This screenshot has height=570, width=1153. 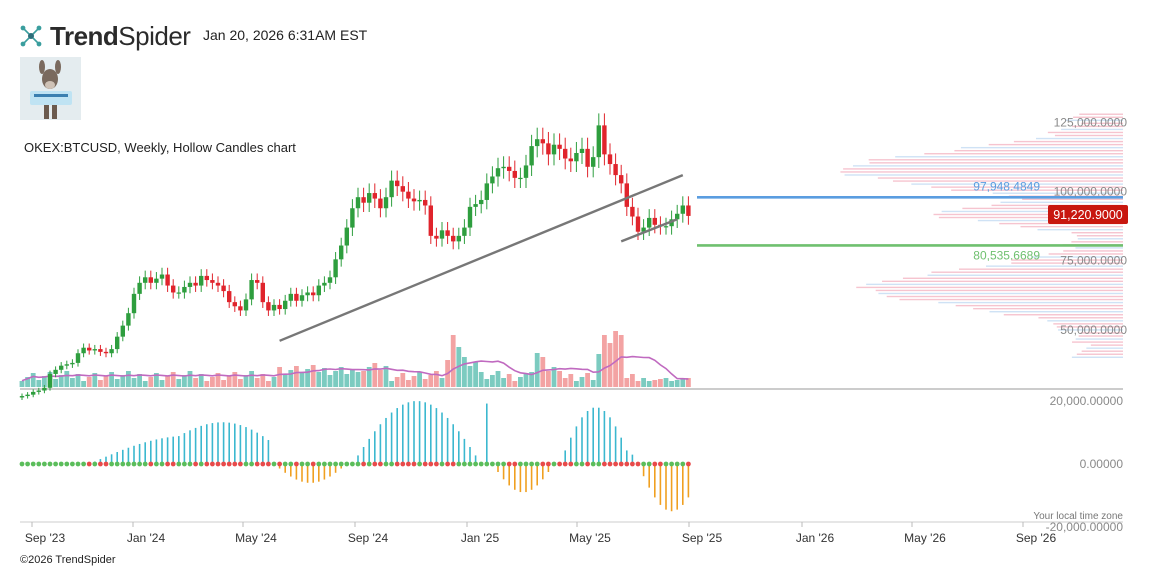 What do you see at coordinates (104, 36) in the screenshot?
I see `header: TrendSpider` at bounding box center [104, 36].